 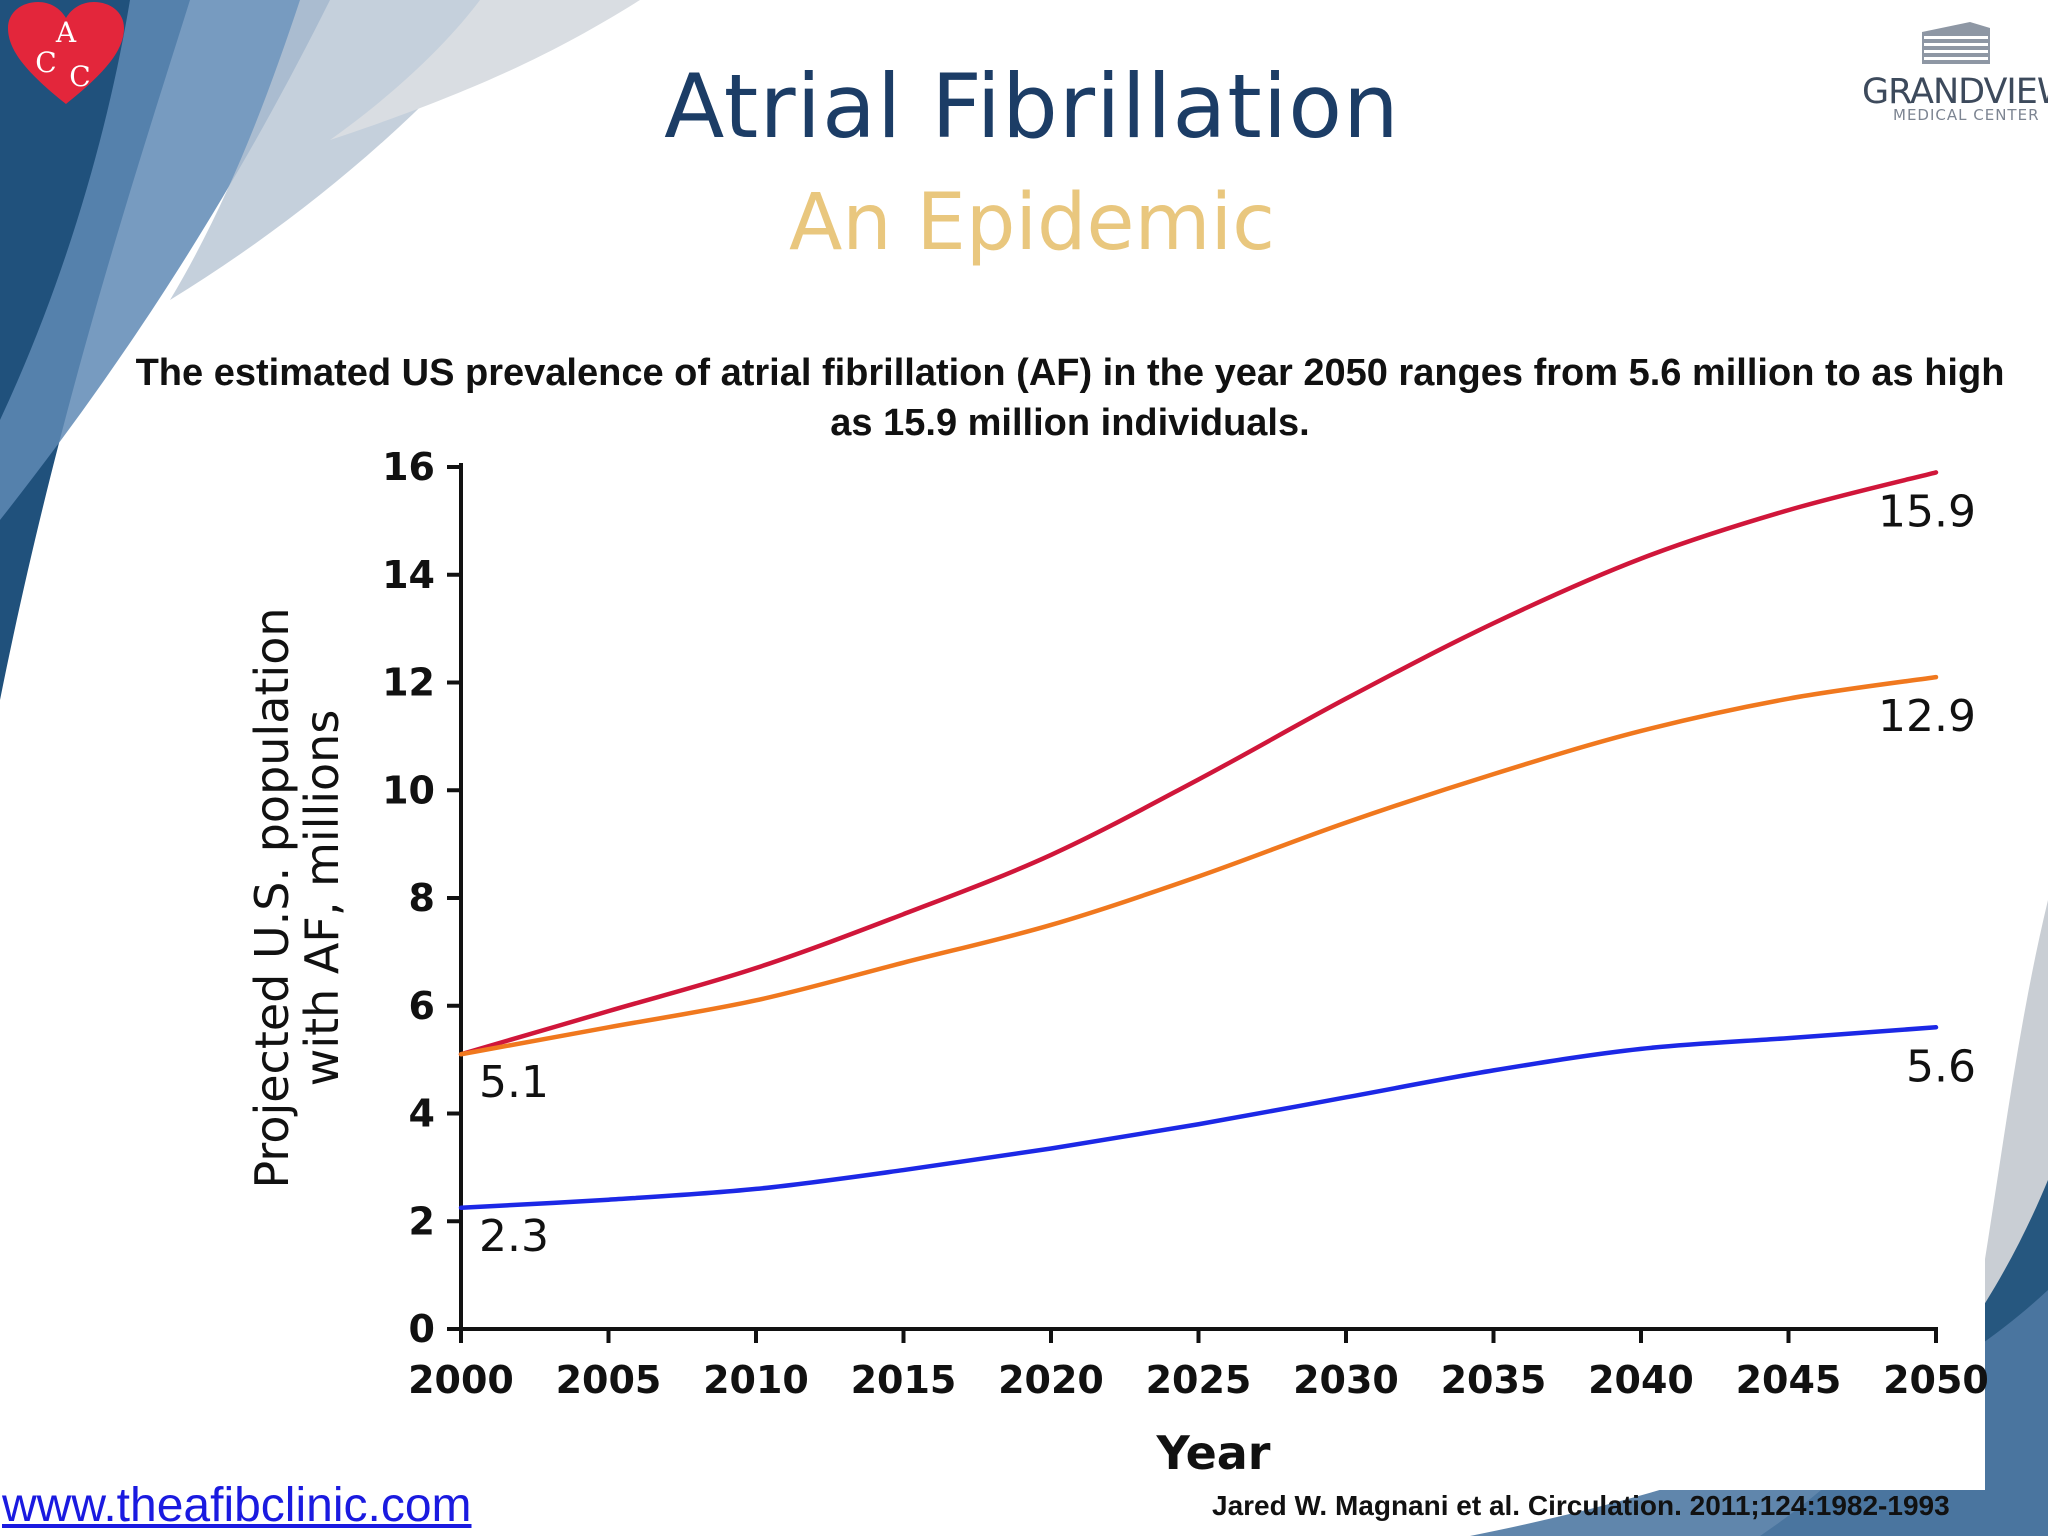 What do you see at coordinates (95, 350) in the screenshot?
I see `left-swoosh-dark` at bounding box center [95, 350].